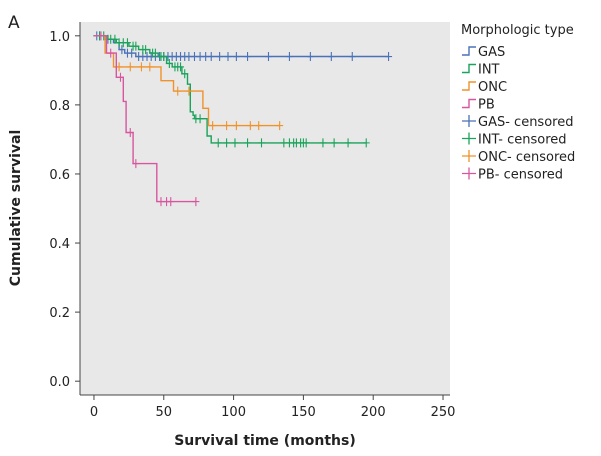 This screenshot has width=601, height=456. Describe the element at coordinates (469, 103) in the screenshot. I see `legend-swatch-pb` at that location.